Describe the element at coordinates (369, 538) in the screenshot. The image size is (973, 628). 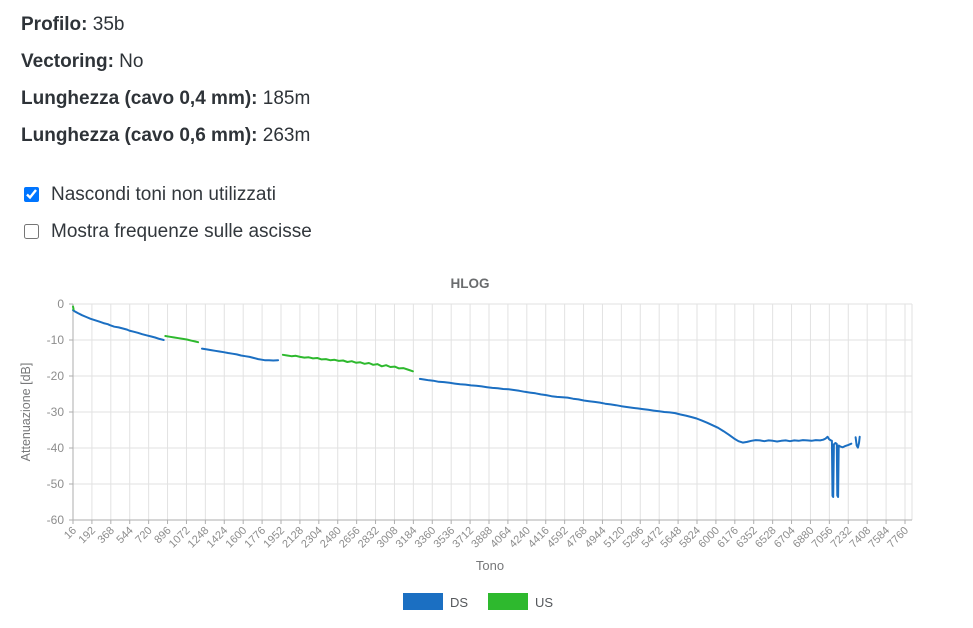
I see `x-tick-label: 2832` at that location.